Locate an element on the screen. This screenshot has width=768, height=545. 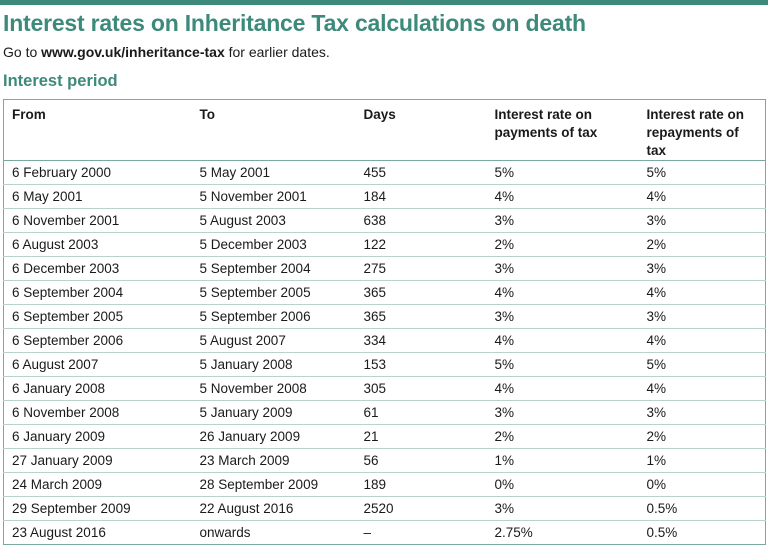
table-row: 6 January 2008 5 November 2008 305 4% 4% is located at coordinates (384, 388).